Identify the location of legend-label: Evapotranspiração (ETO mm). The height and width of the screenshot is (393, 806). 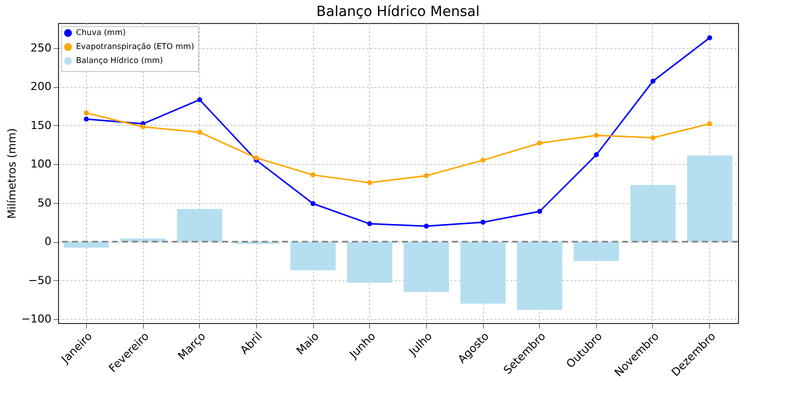
(135, 46).